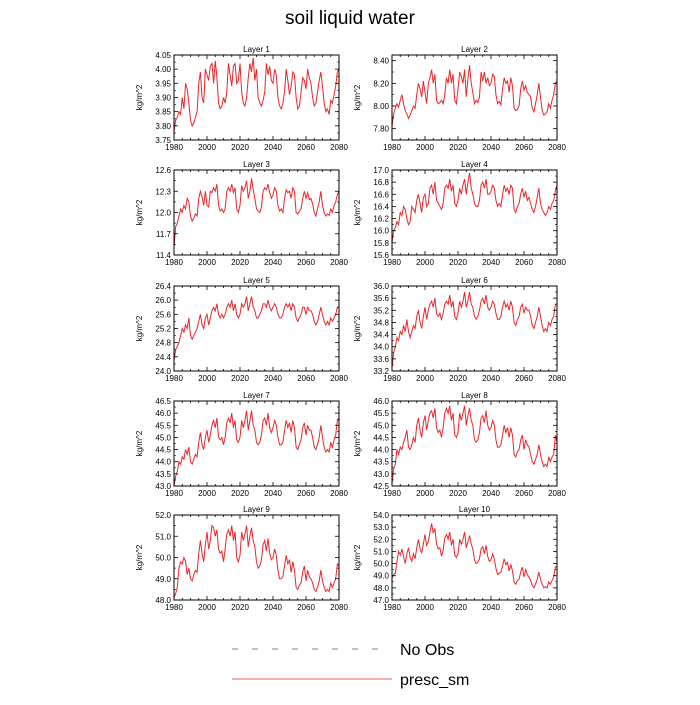 The image size is (700, 705). Describe the element at coordinates (381, 219) in the screenshot. I see `y-tick-label: 16.2` at that location.